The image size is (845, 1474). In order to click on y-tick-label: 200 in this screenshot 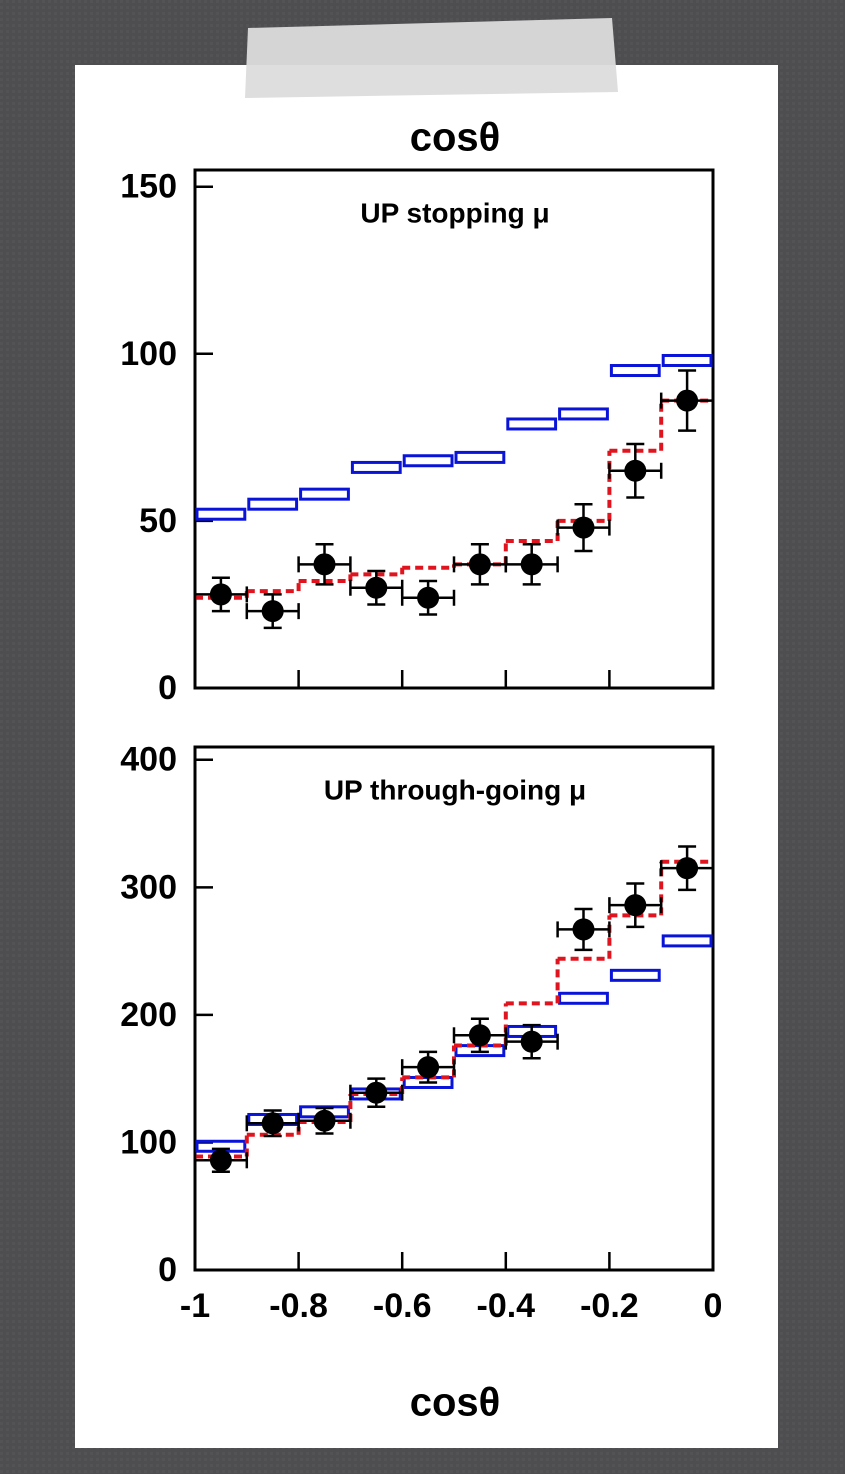, I will do `click(148, 1015)`.